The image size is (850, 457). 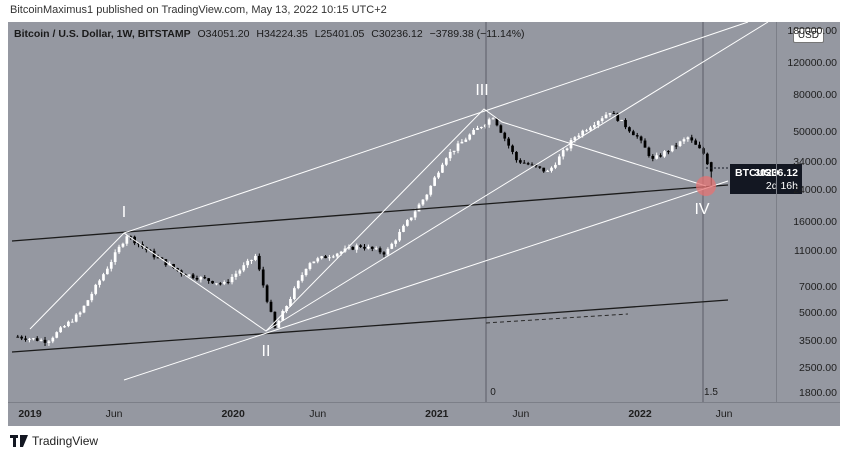 What do you see at coordinates (285, 34) in the screenshot?
I see `high-value: 34224.35` at bounding box center [285, 34].